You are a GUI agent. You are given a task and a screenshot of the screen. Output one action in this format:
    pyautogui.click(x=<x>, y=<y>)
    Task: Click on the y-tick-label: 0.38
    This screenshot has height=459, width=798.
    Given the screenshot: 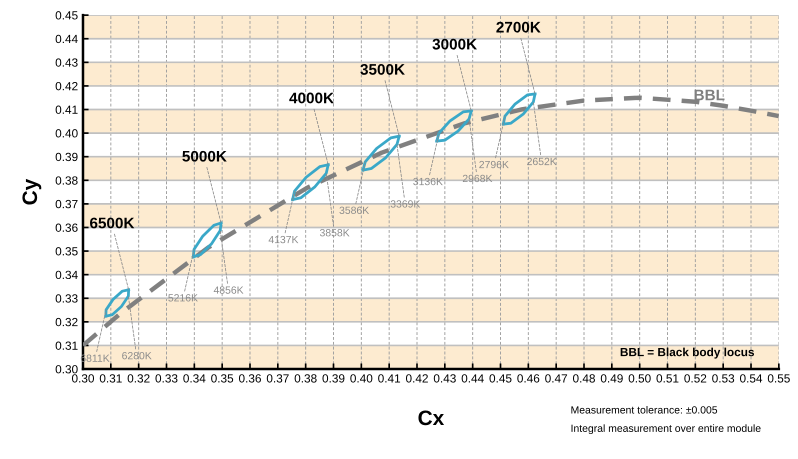 What is the action you would take?
    pyautogui.click(x=67, y=180)
    